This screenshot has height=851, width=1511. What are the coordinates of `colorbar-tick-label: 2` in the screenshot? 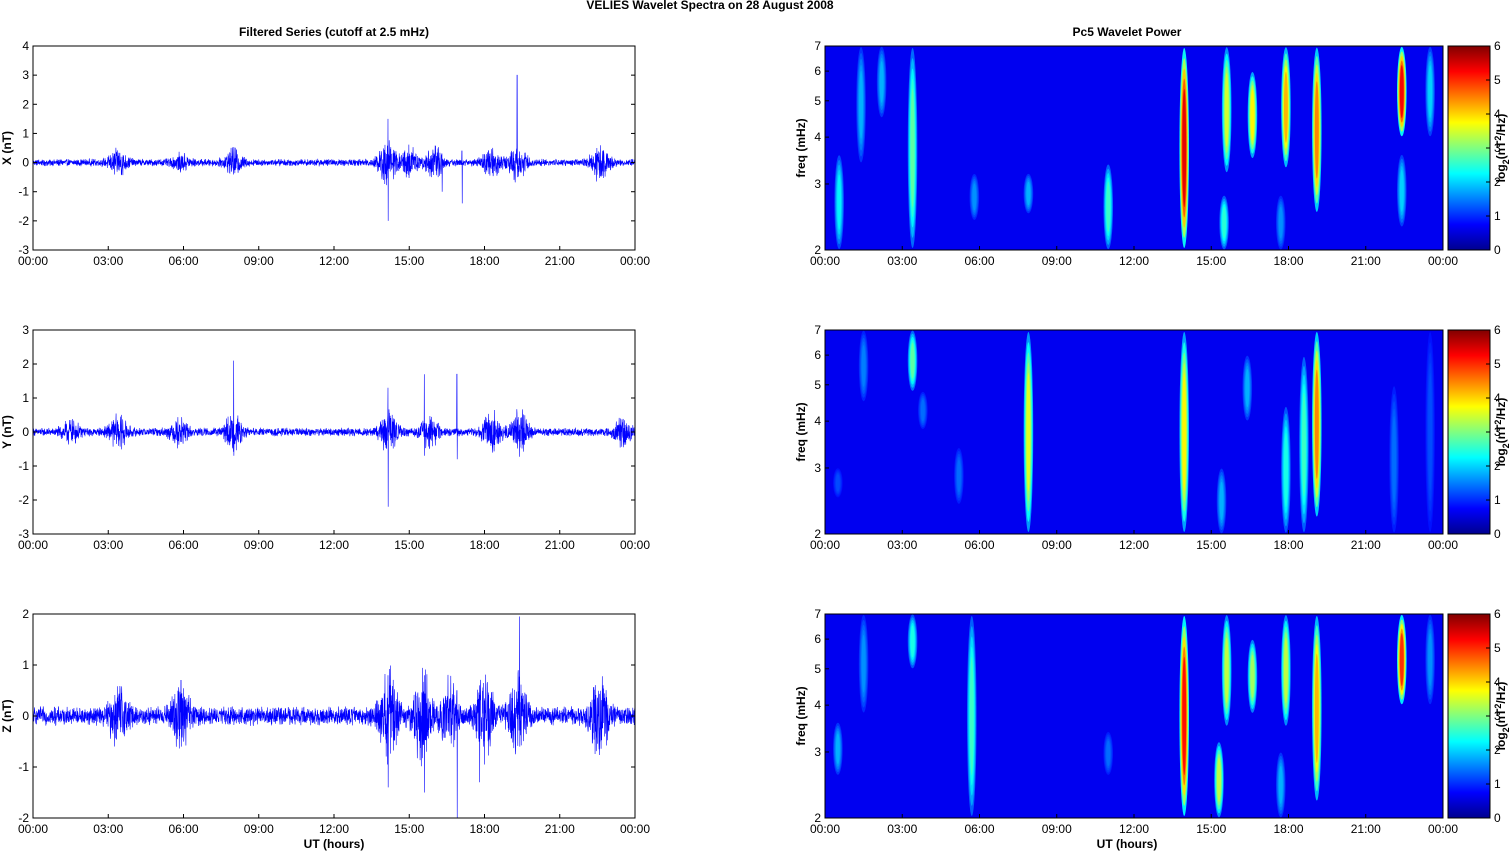 It's located at (1497, 182).